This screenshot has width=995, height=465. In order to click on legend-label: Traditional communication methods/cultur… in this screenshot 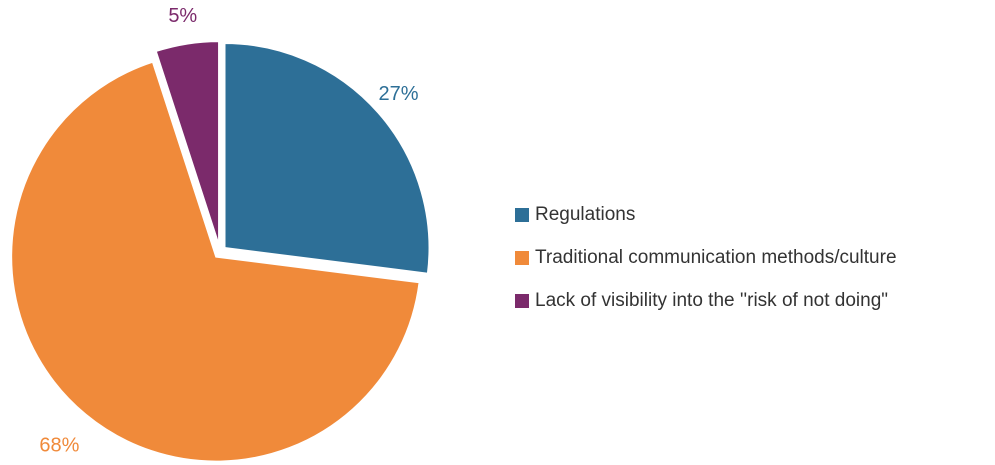, I will do `click(716, 257)`.